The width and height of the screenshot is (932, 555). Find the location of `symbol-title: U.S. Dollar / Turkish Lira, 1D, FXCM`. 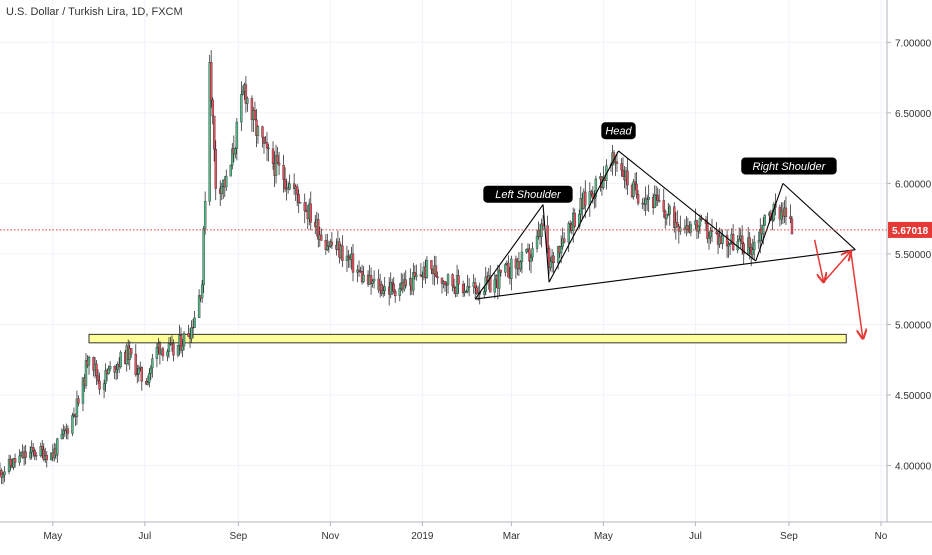

symbol-title: U.S. Dollar / Turkish Lira, 1D, FXCM is located at coordinates (94, 12).